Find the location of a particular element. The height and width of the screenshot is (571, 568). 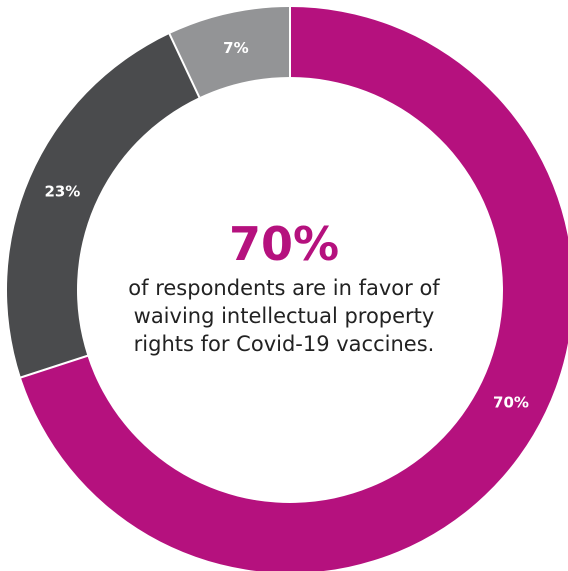

slice-undecided is located at coordinates (229, 52).